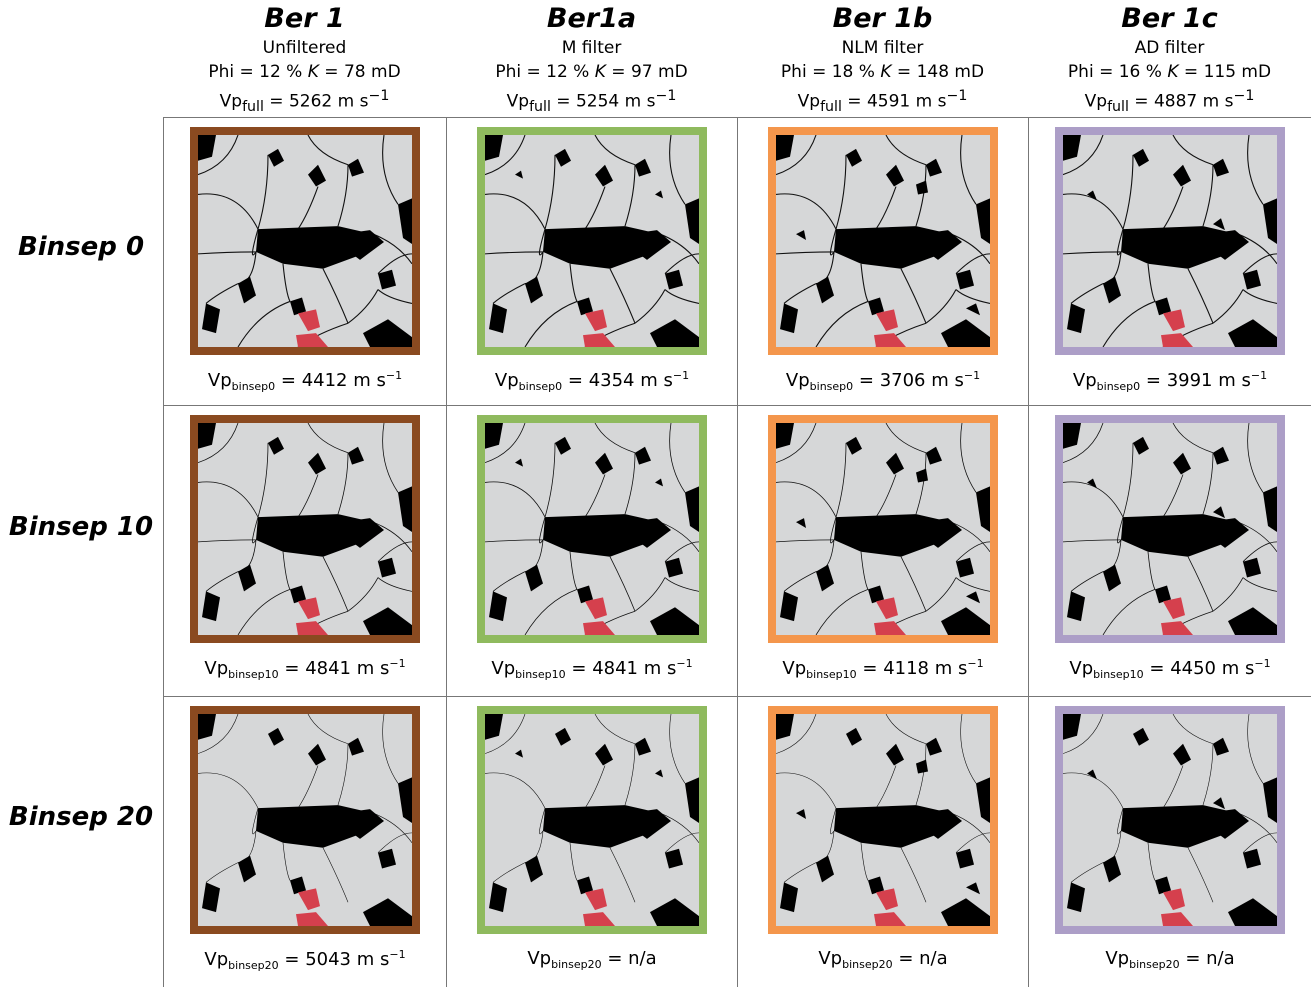  Describe the element at coordinates (1235, 668) in the screenshot. I see `vp-unit: m s` at that location.